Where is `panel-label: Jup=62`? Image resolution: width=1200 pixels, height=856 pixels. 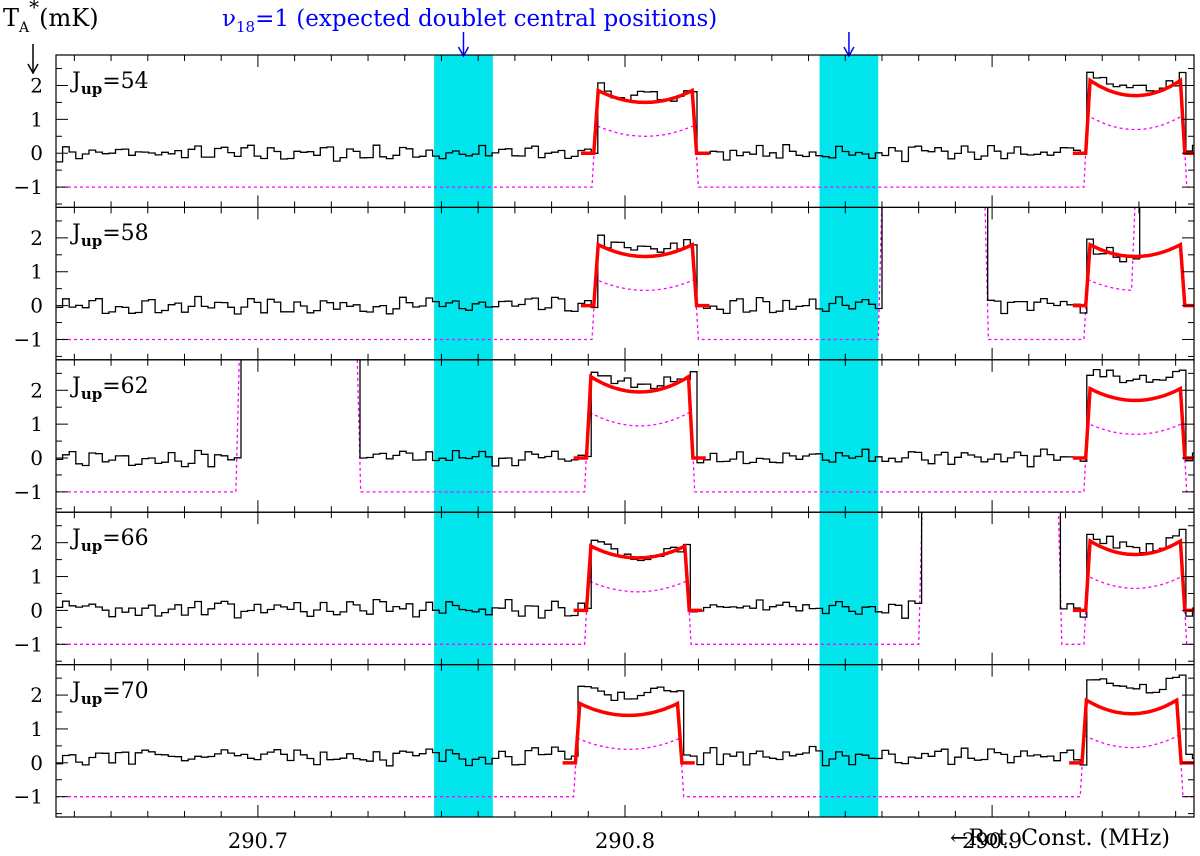
panel-label: Jup=62 is located at coordinates (110, 388).